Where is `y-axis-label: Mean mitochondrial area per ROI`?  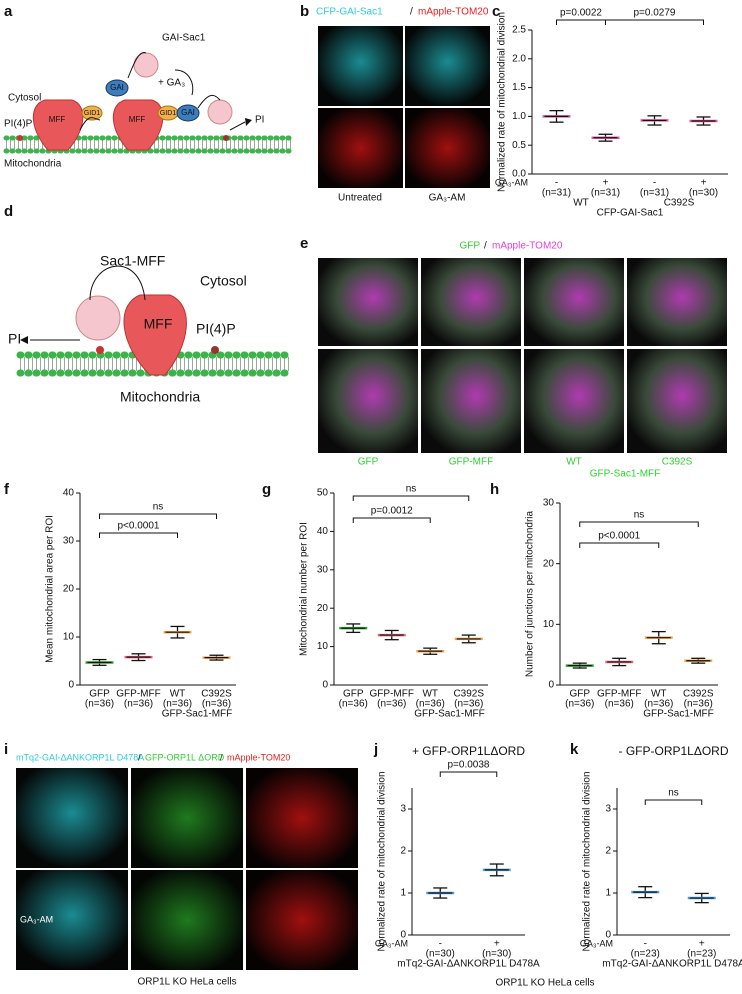
y-axis-label: Mean mitochondrial area per ROI is located at coordinates (50, 589).